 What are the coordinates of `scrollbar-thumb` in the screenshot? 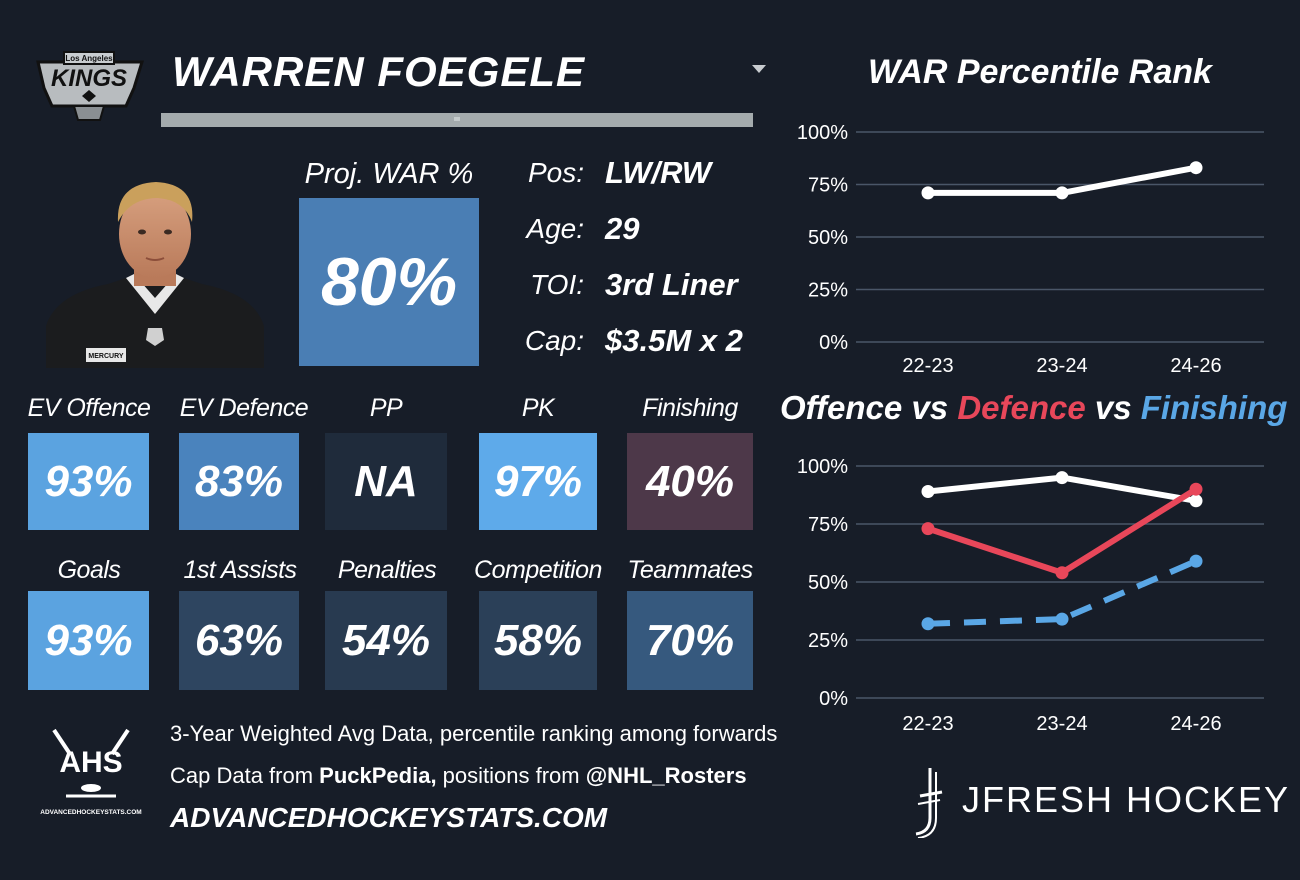 It's located at (457, 119).